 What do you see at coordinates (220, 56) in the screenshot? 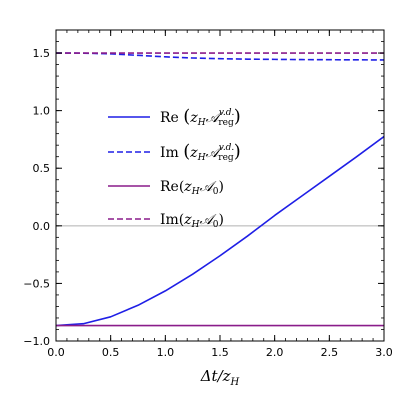
I see `series-im-vd-line` at bounding box center [220, 56].